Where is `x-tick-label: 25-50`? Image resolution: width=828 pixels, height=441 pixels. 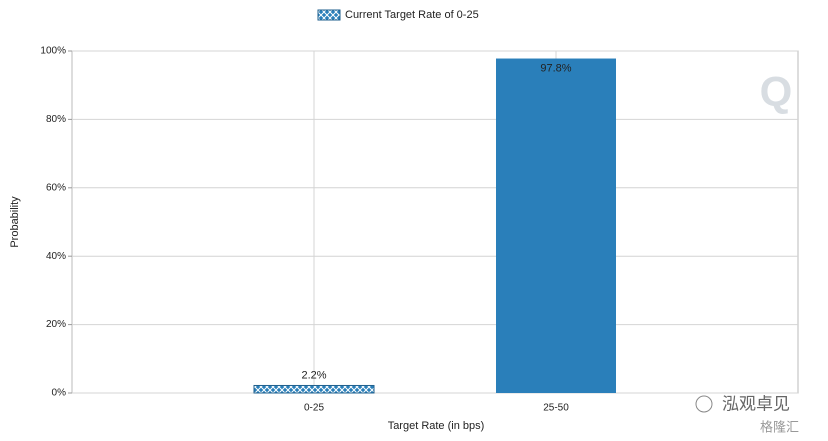
x-tick-label: 25-50 is located at coordinates (556, 408).